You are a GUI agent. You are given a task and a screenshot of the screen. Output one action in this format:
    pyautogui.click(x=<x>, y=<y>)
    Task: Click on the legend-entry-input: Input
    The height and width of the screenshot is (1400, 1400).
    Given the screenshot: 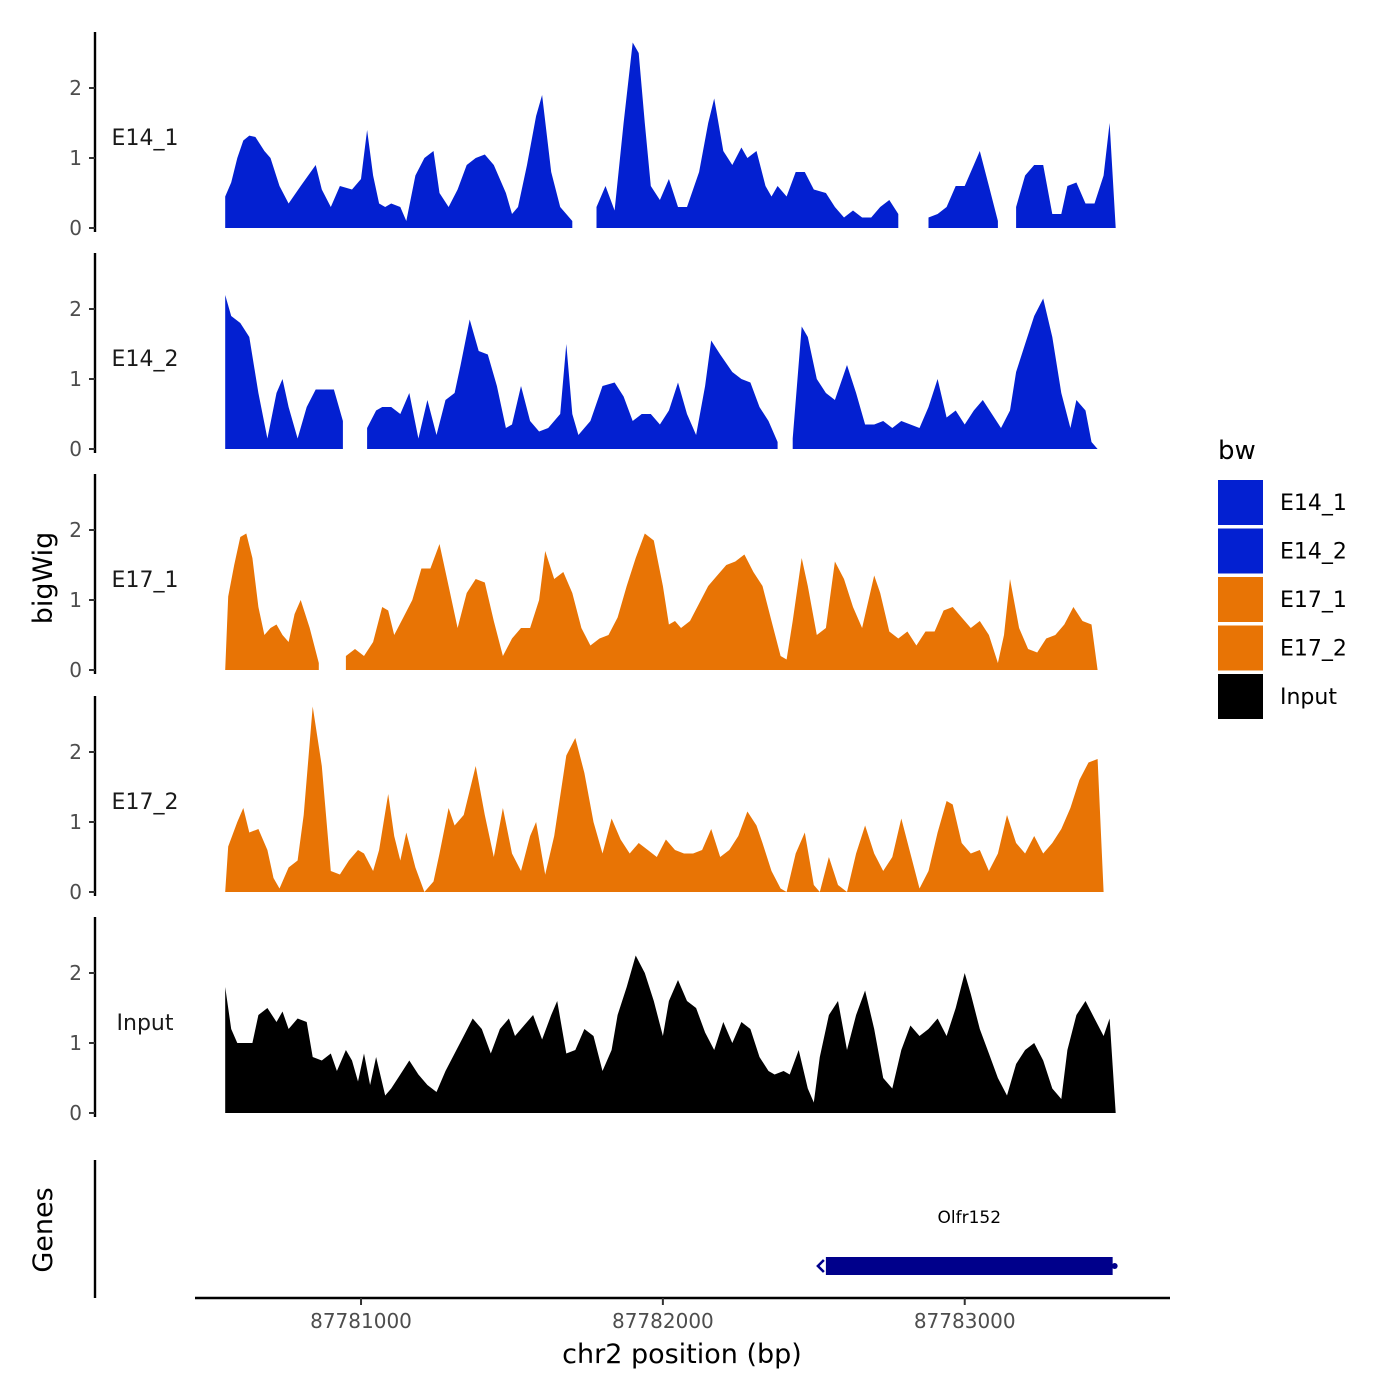 What is the action you would take?
    pyautogui.click(x=1277, y=696)
    